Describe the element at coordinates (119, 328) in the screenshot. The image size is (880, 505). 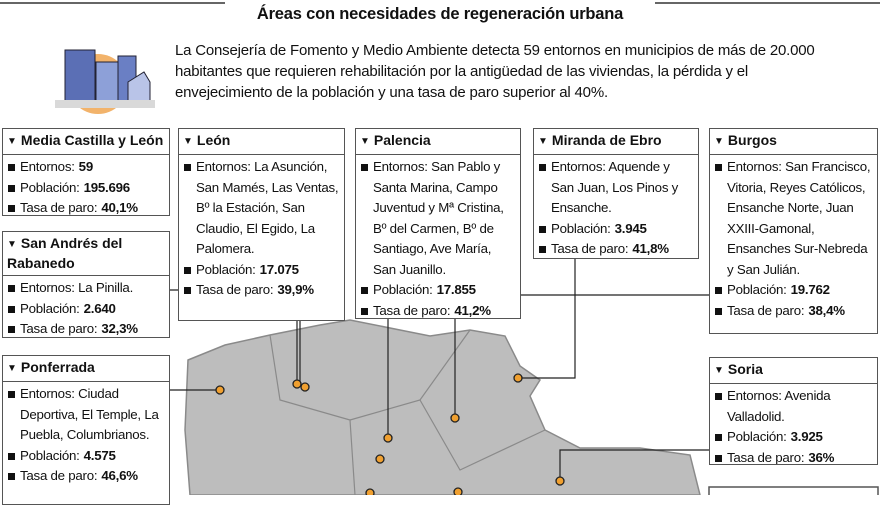
I see `line-value: 32,3%` at that location.